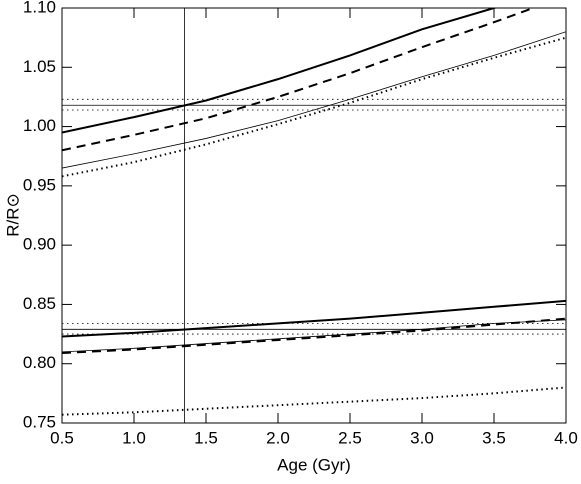  I want to click on x-tick-label: 1.0, so click(134, 437).